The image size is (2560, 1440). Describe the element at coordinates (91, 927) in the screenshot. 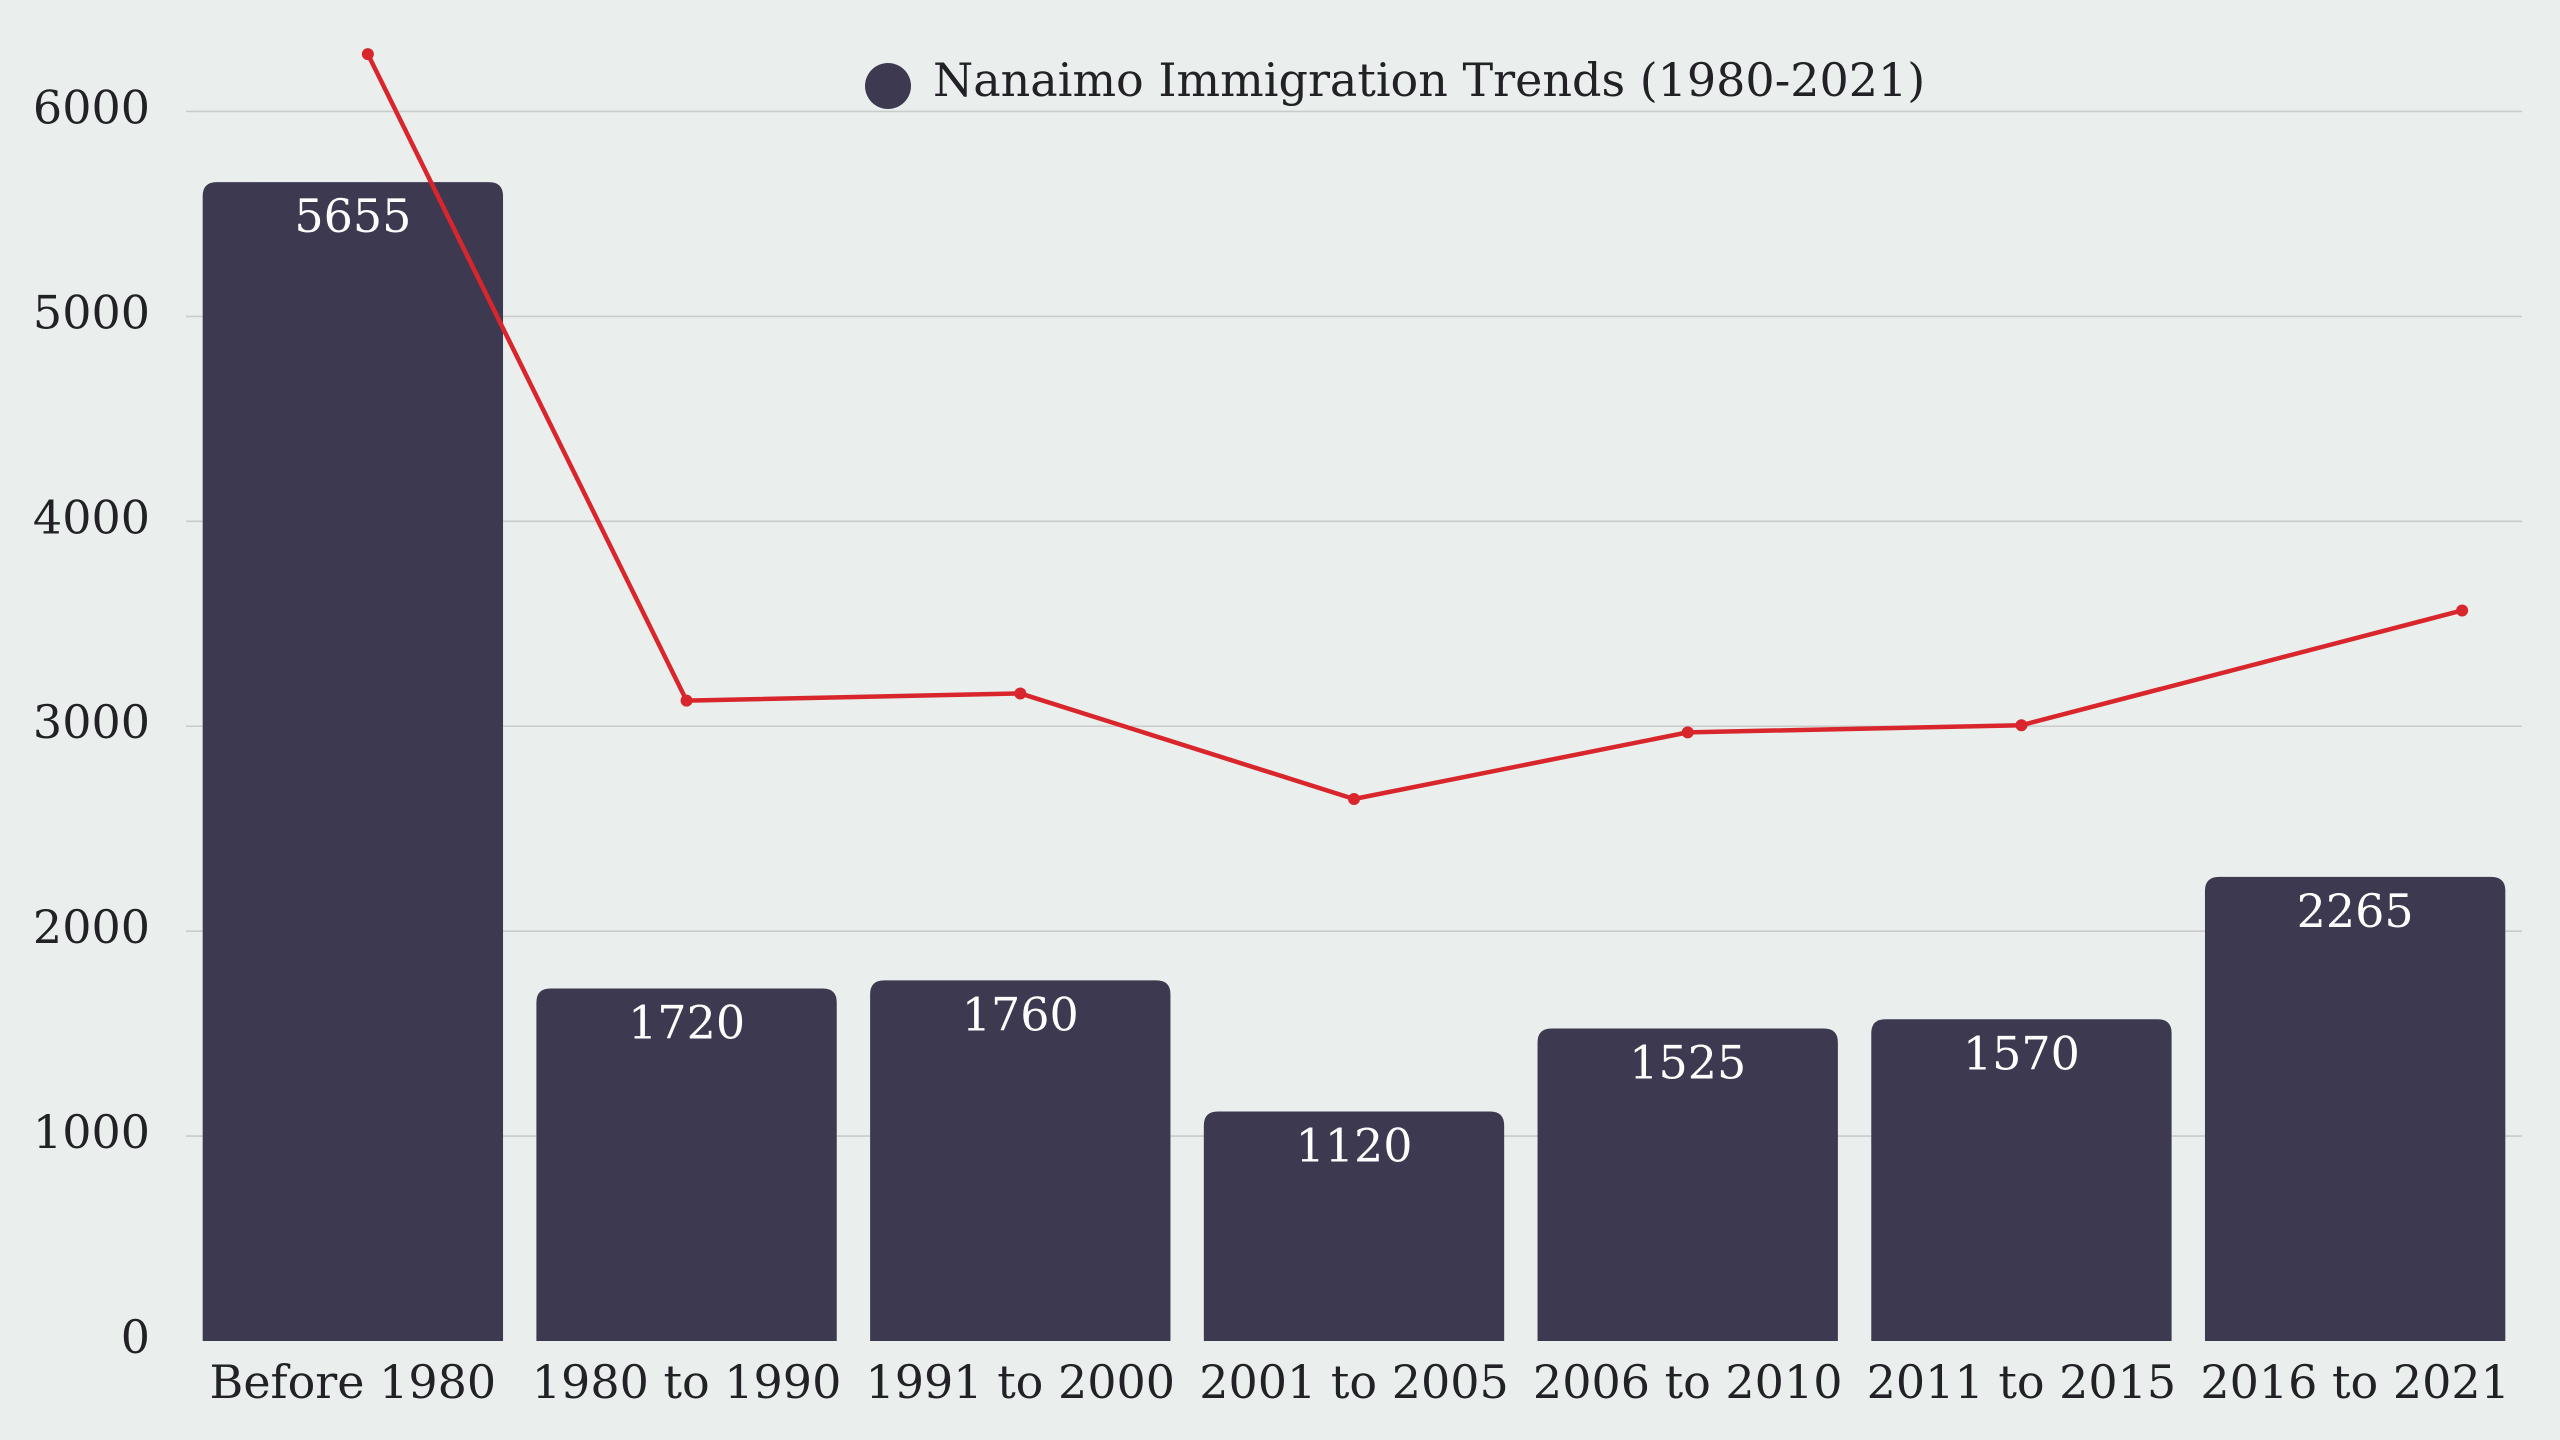

I see `y-tick-label: 2000` at that location.